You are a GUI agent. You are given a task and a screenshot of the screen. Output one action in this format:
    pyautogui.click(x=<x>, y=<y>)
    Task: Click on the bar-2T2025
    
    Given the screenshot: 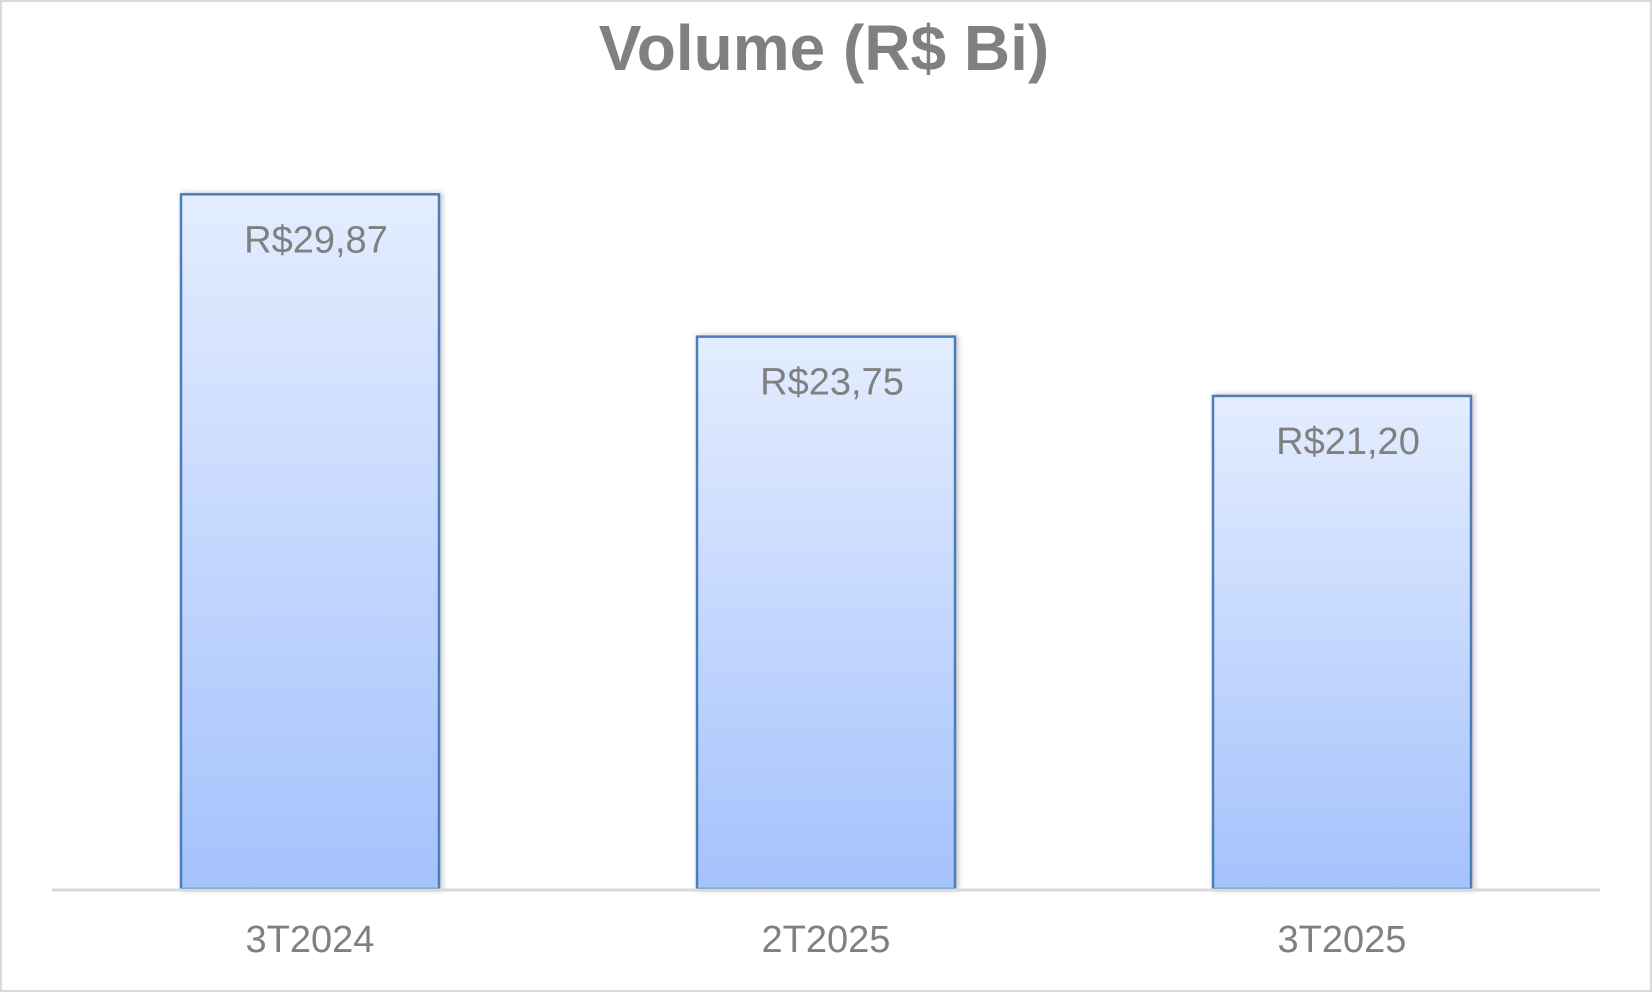 What is the action you would take?
    pyautogui.click(x=826, y=613)
    